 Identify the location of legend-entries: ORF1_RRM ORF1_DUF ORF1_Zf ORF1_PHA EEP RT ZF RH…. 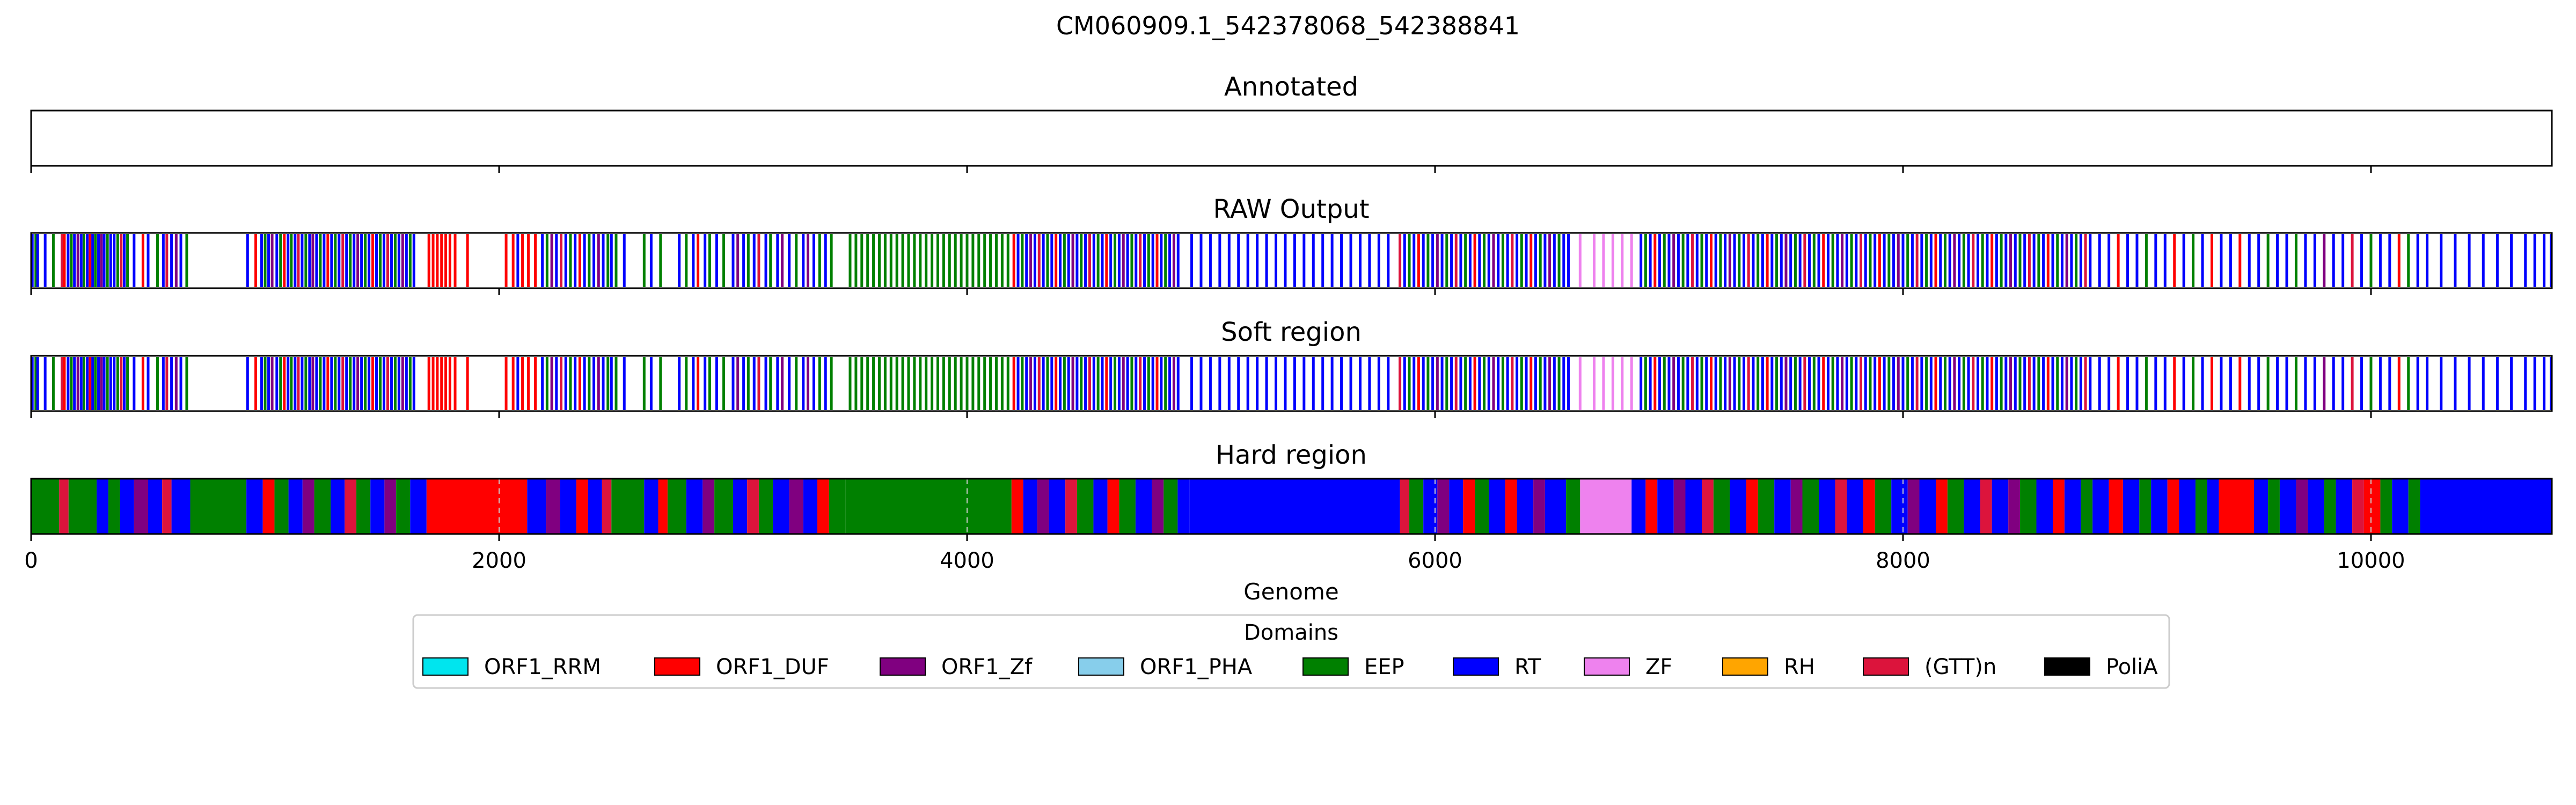
(1290, 667).